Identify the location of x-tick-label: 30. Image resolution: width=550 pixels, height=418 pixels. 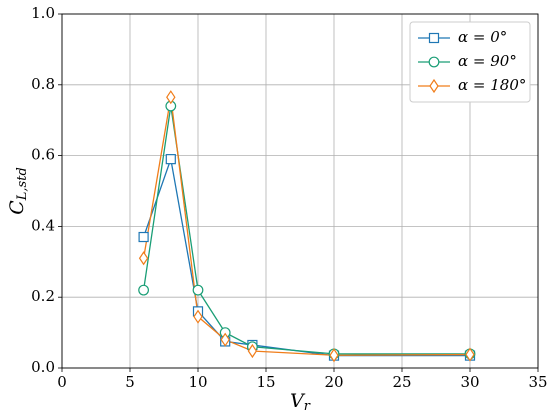
(469, 382).